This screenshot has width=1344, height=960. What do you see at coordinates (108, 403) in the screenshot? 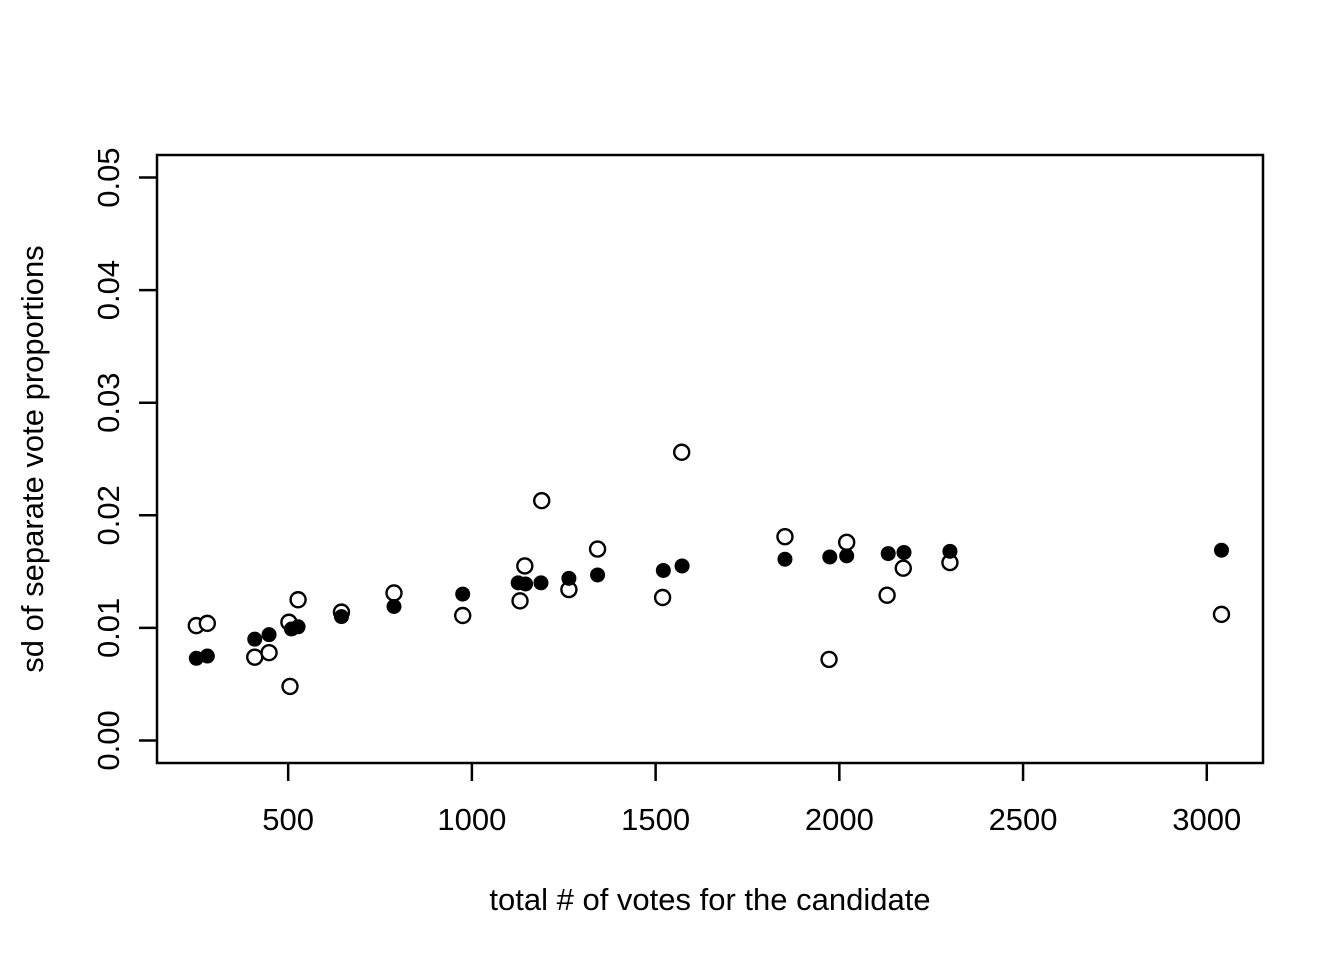
I see `y-tick-label: 0.03` at bounding box center [108, 403].